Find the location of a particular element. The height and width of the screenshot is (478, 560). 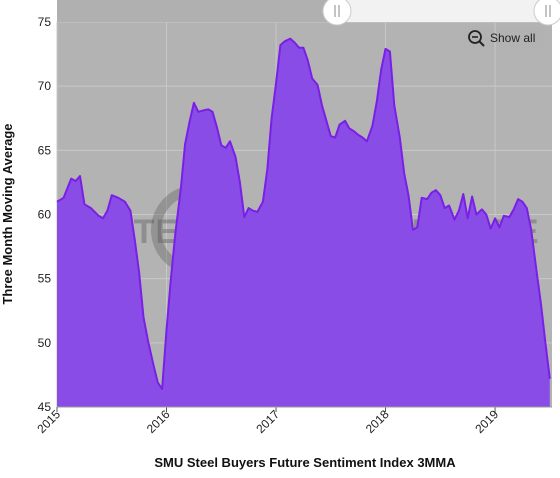

show-all-label: Show all is located at coordinates (512, 38).